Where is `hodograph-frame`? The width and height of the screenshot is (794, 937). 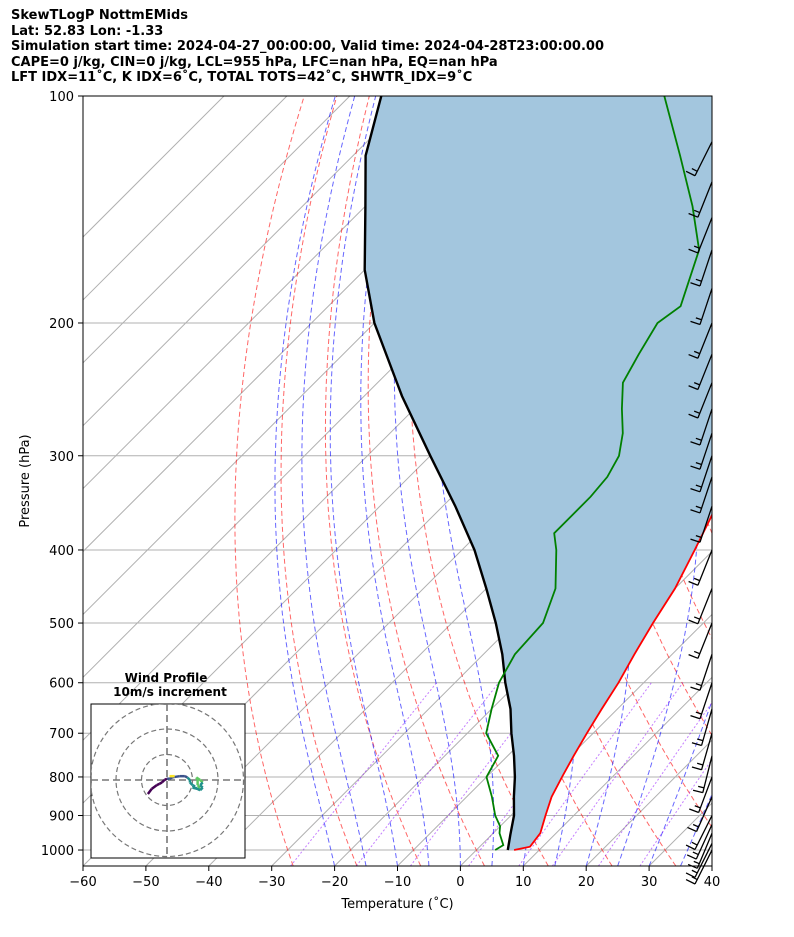
hodograph-frame is located at coordinates (168, 781).